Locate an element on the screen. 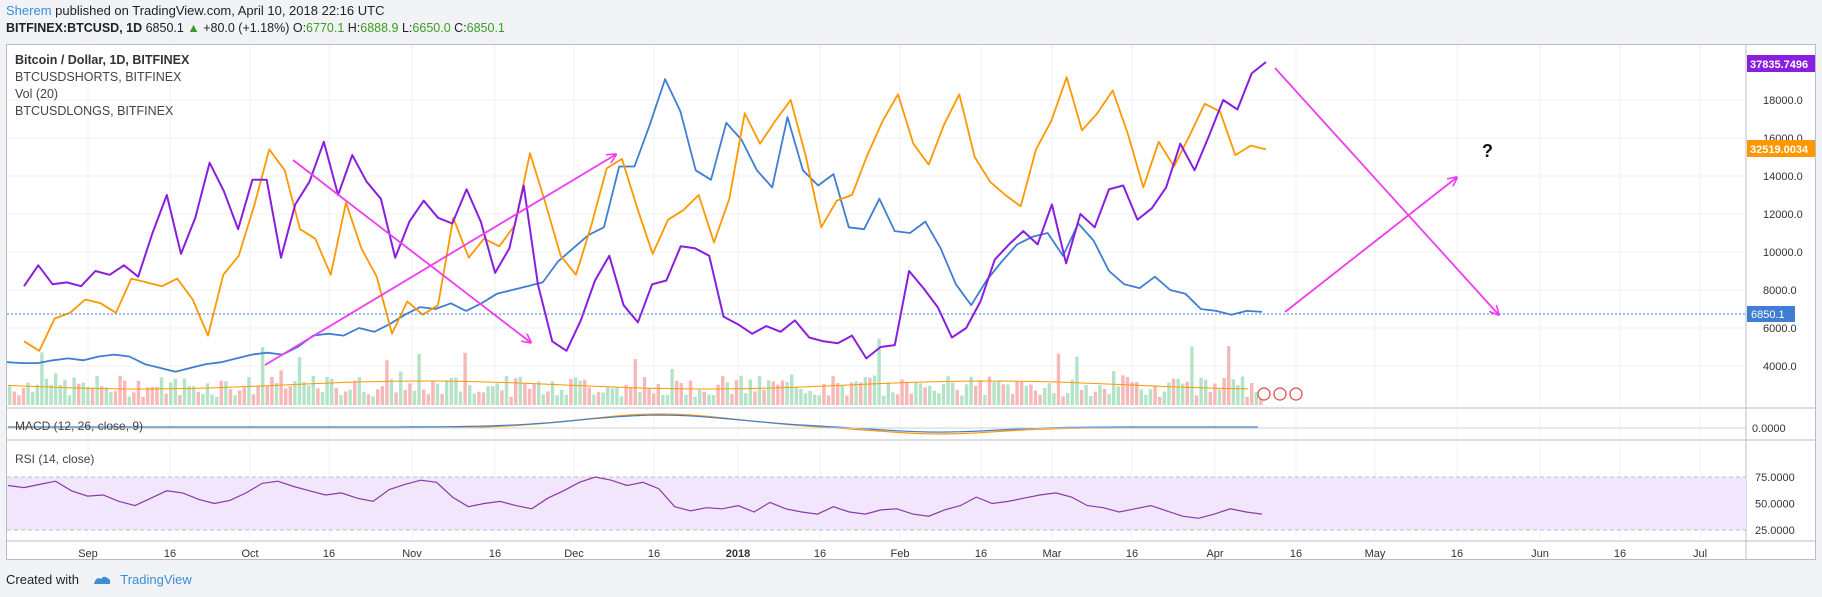 This screenshot has width=1822, height=597. volume-ma-line is located at coordinates (628, 385).